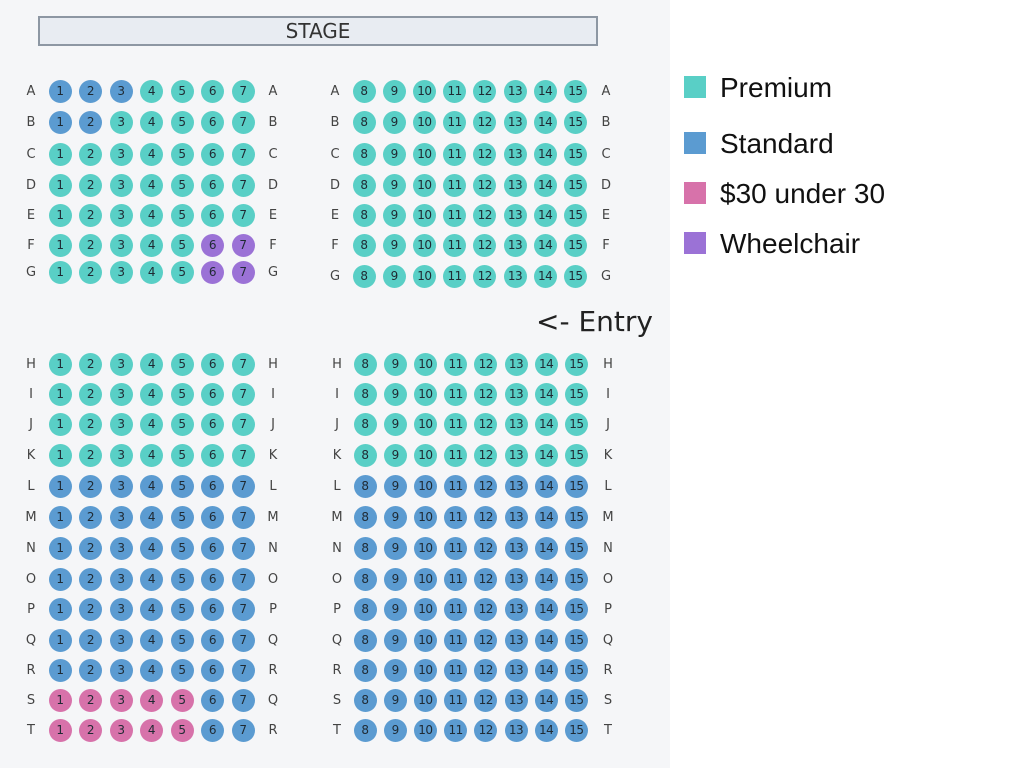 This screenshot has height=768, width=1024. Describe the element at coordinates (515, 245) in the screenshot. I see `seat-F-13: 13` at that location.